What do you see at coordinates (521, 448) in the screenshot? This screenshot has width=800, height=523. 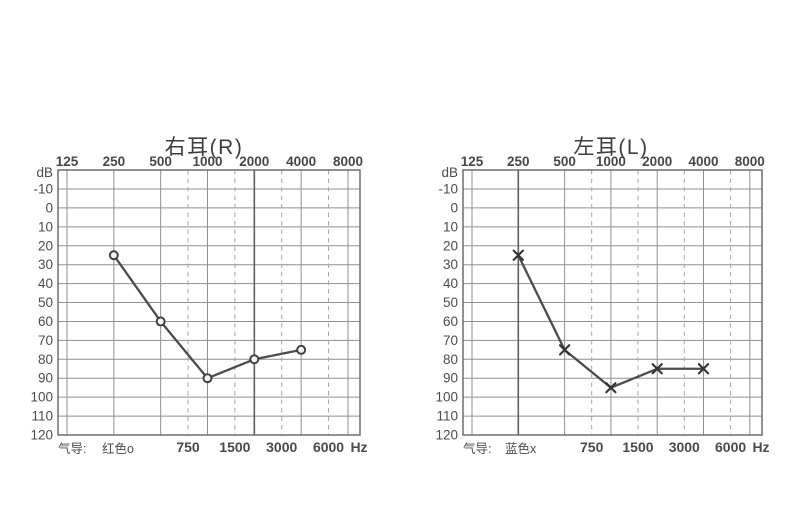 I see `legend-value-left-ear: 蓝色x` at bounding box center [521, 448].